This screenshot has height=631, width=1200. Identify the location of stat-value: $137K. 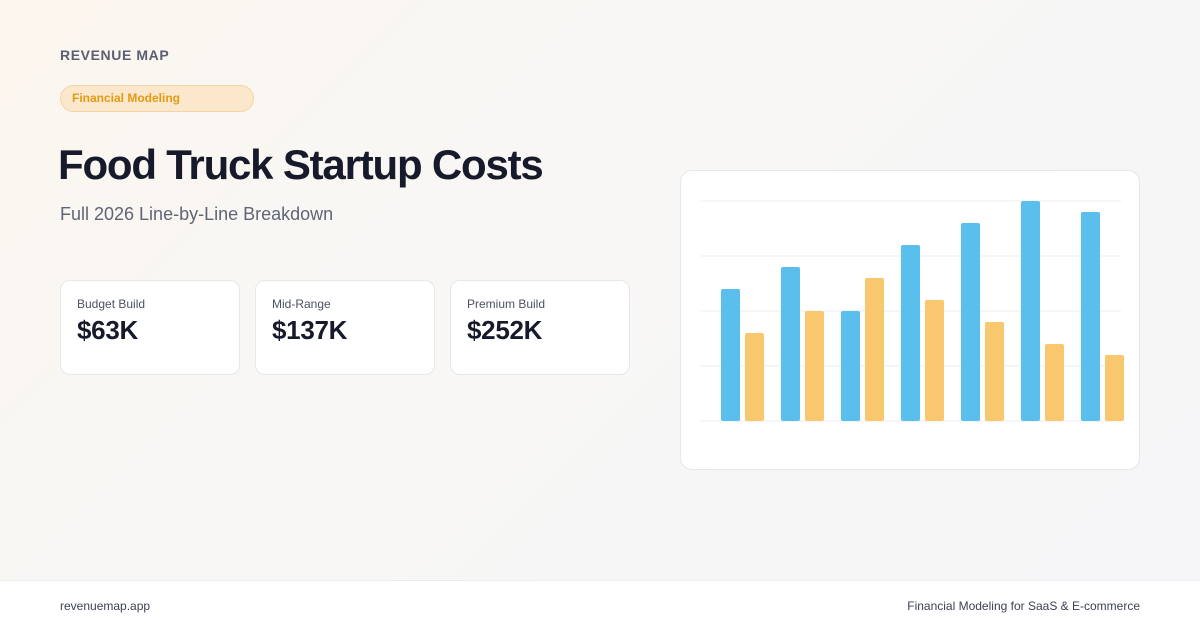
(310, 330).